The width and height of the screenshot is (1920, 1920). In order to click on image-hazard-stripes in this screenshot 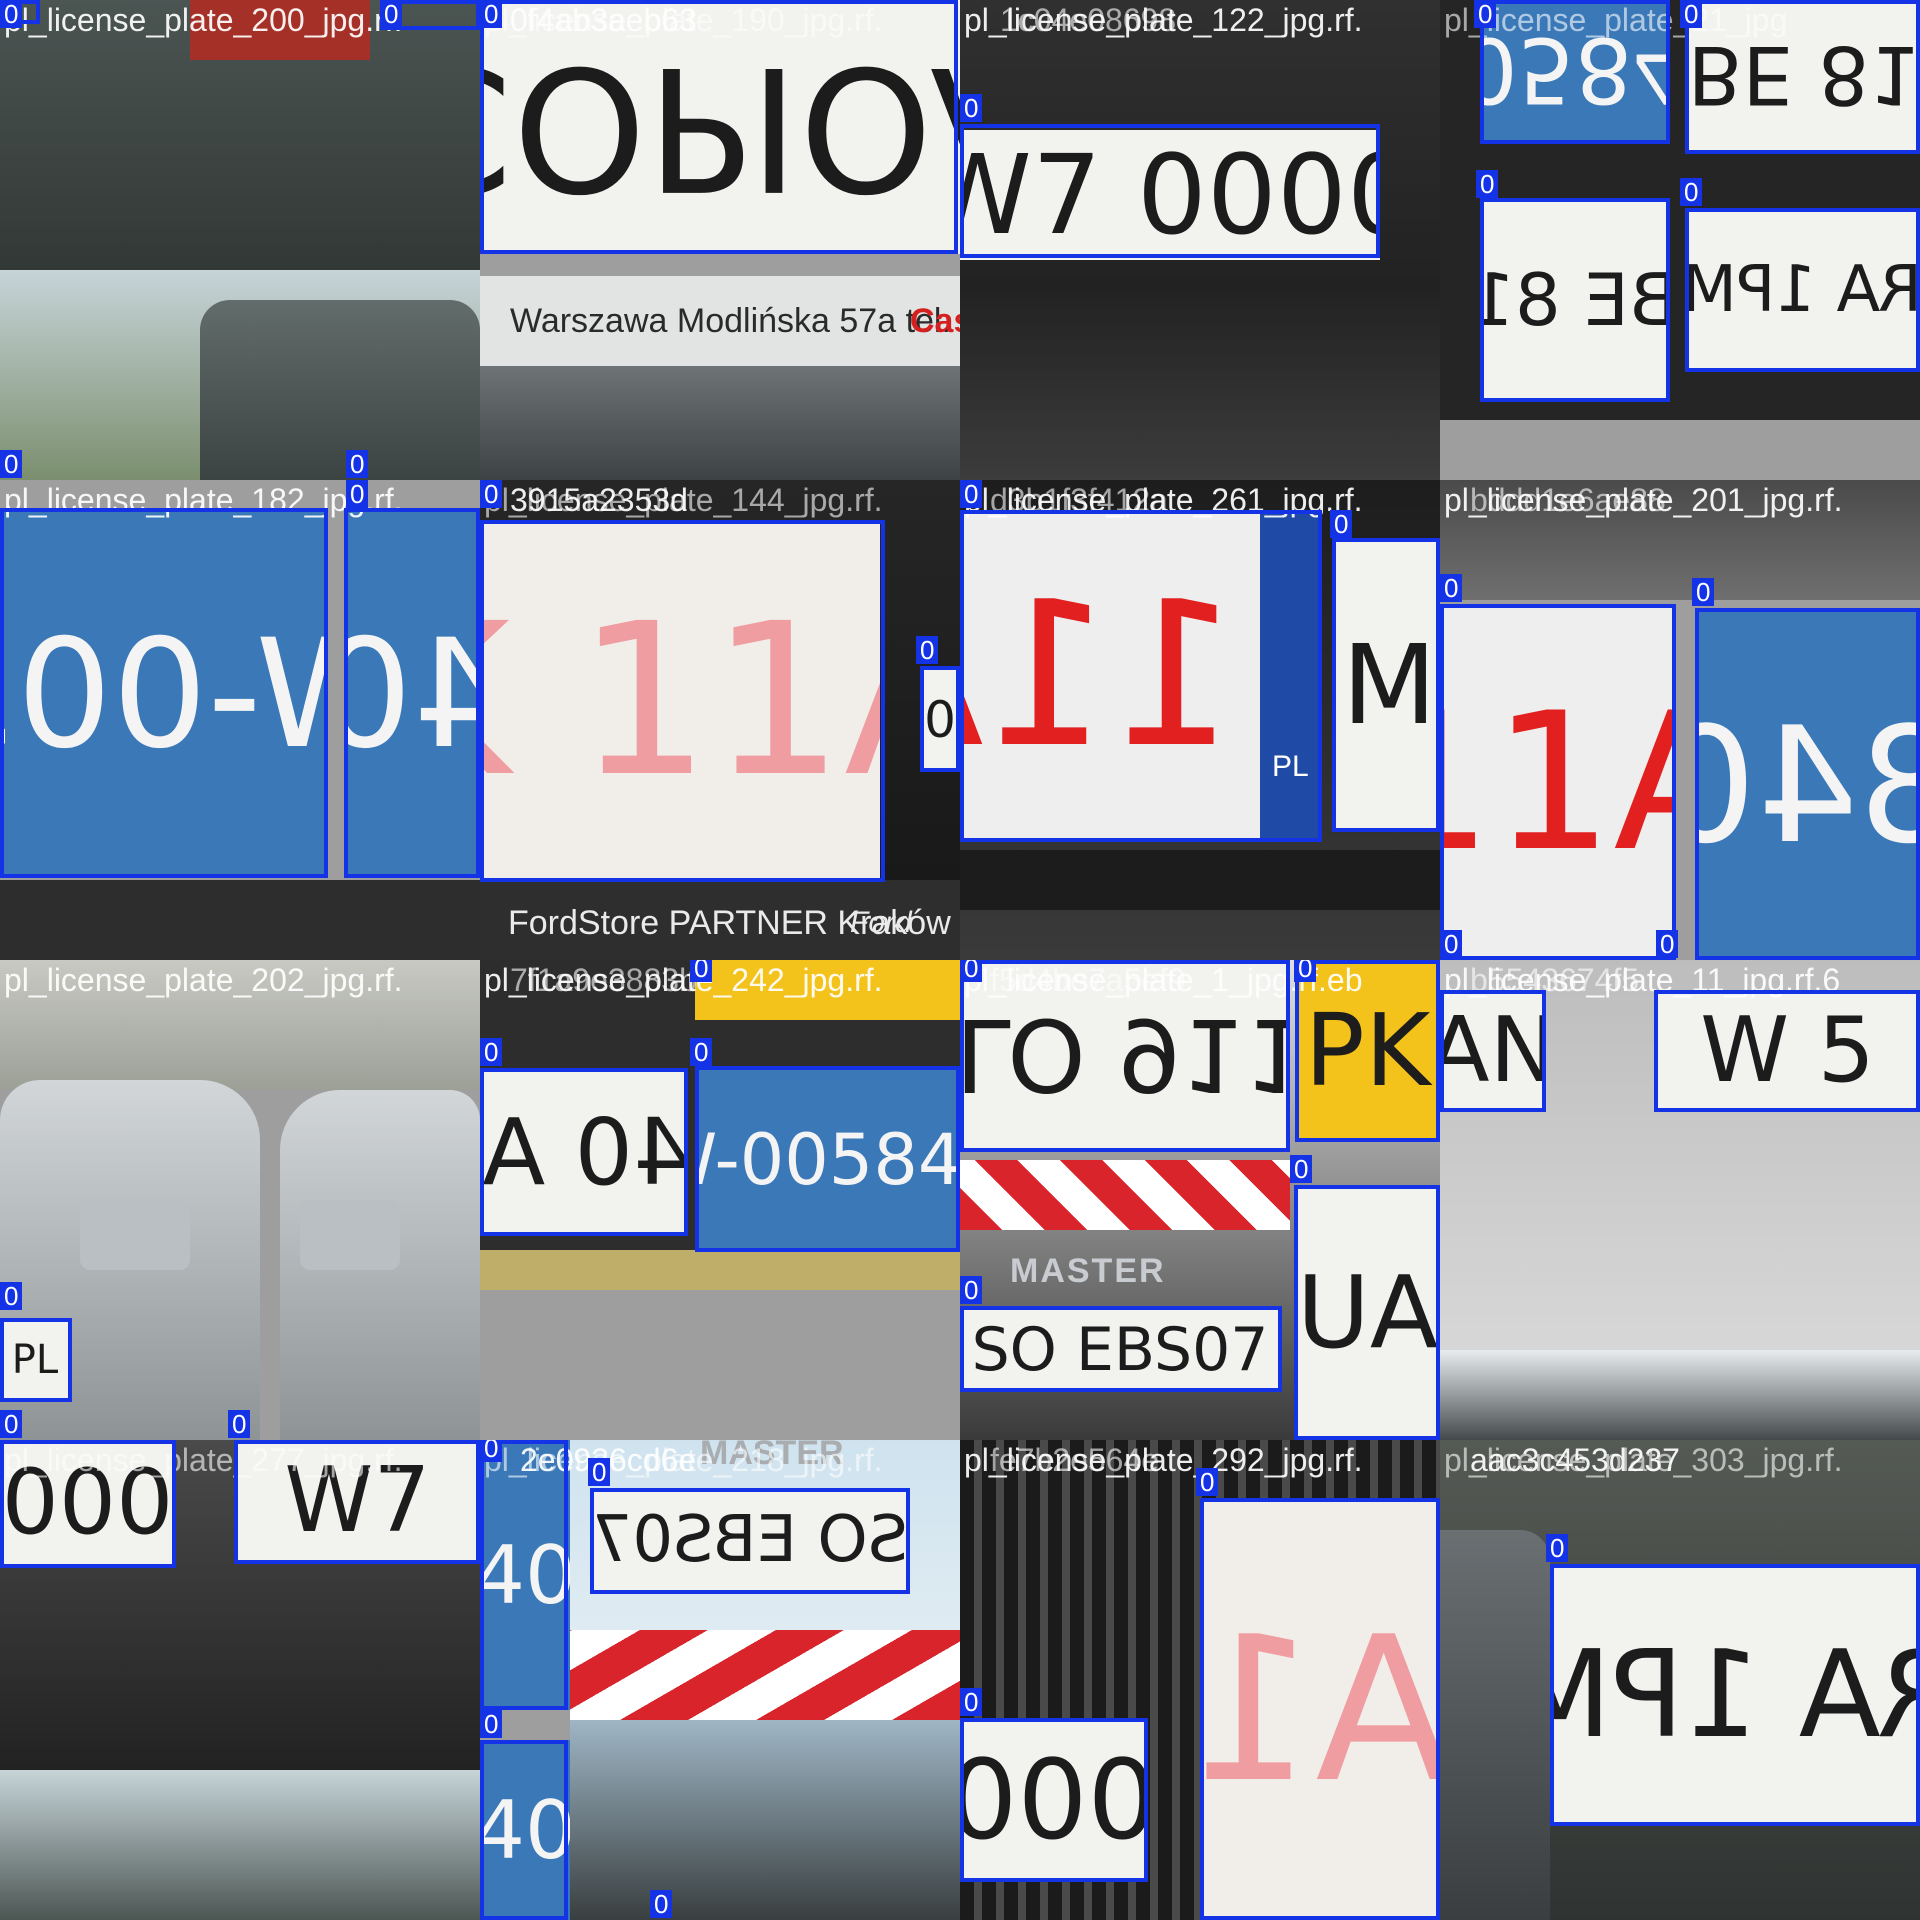, I will do `click(1125, 1195)`.